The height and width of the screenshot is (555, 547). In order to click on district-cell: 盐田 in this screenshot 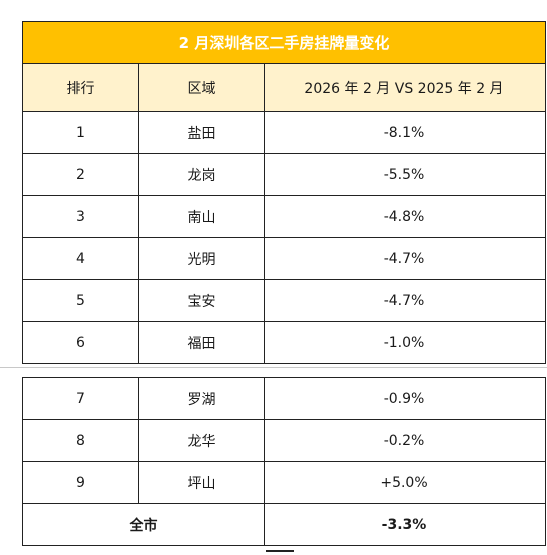, I will do `click(202, 132)`.